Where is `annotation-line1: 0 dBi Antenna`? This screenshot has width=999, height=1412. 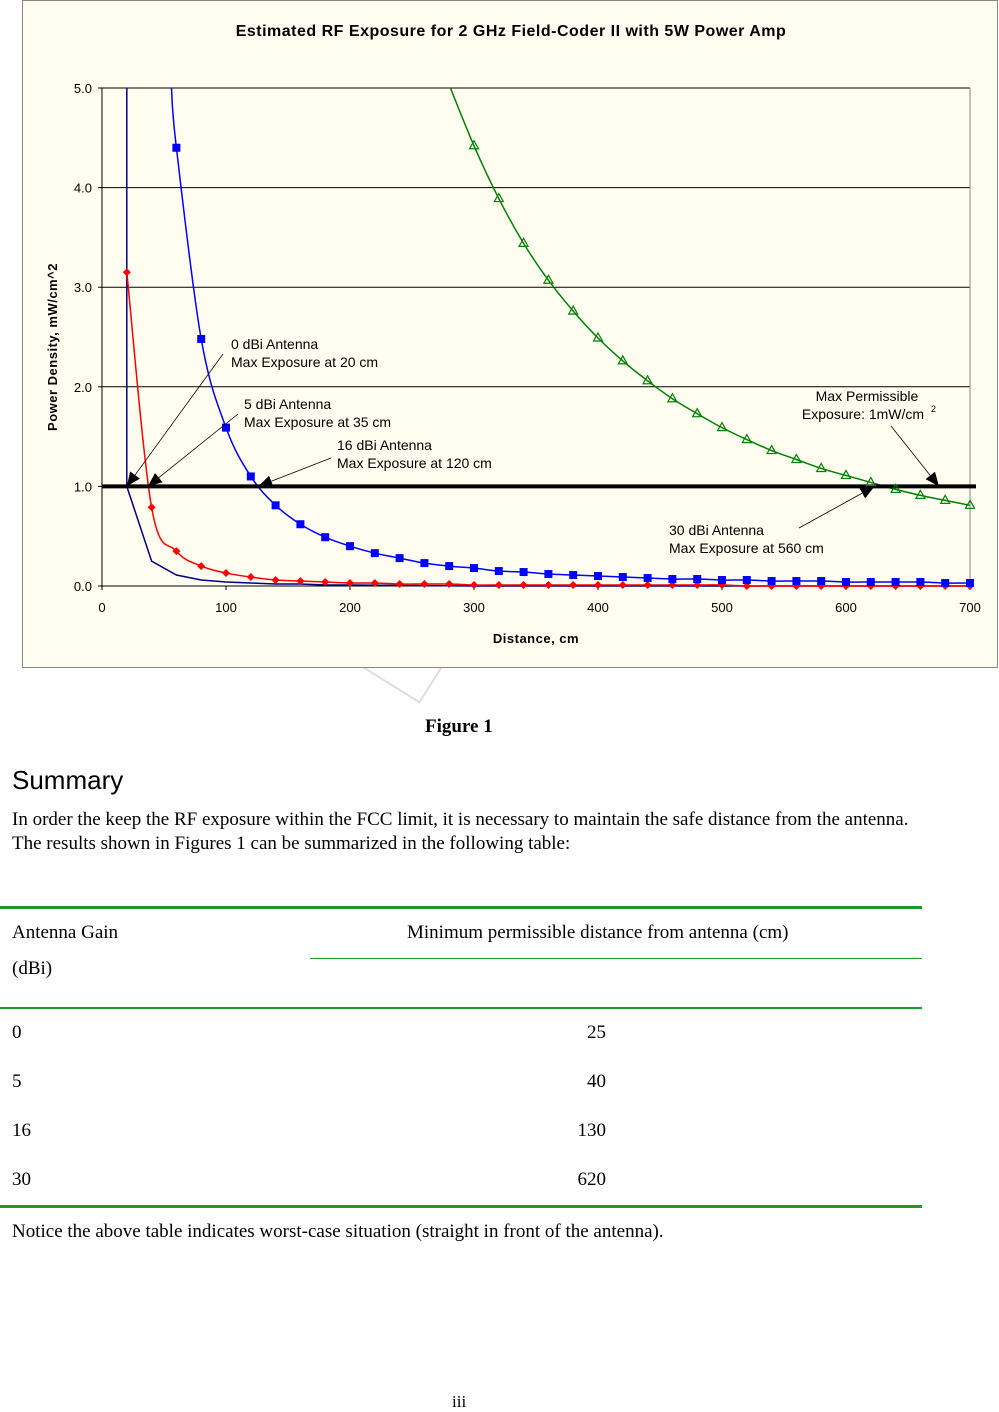 annotation-line1: 0 dBi Antenna is located at coordinates (274, 344).